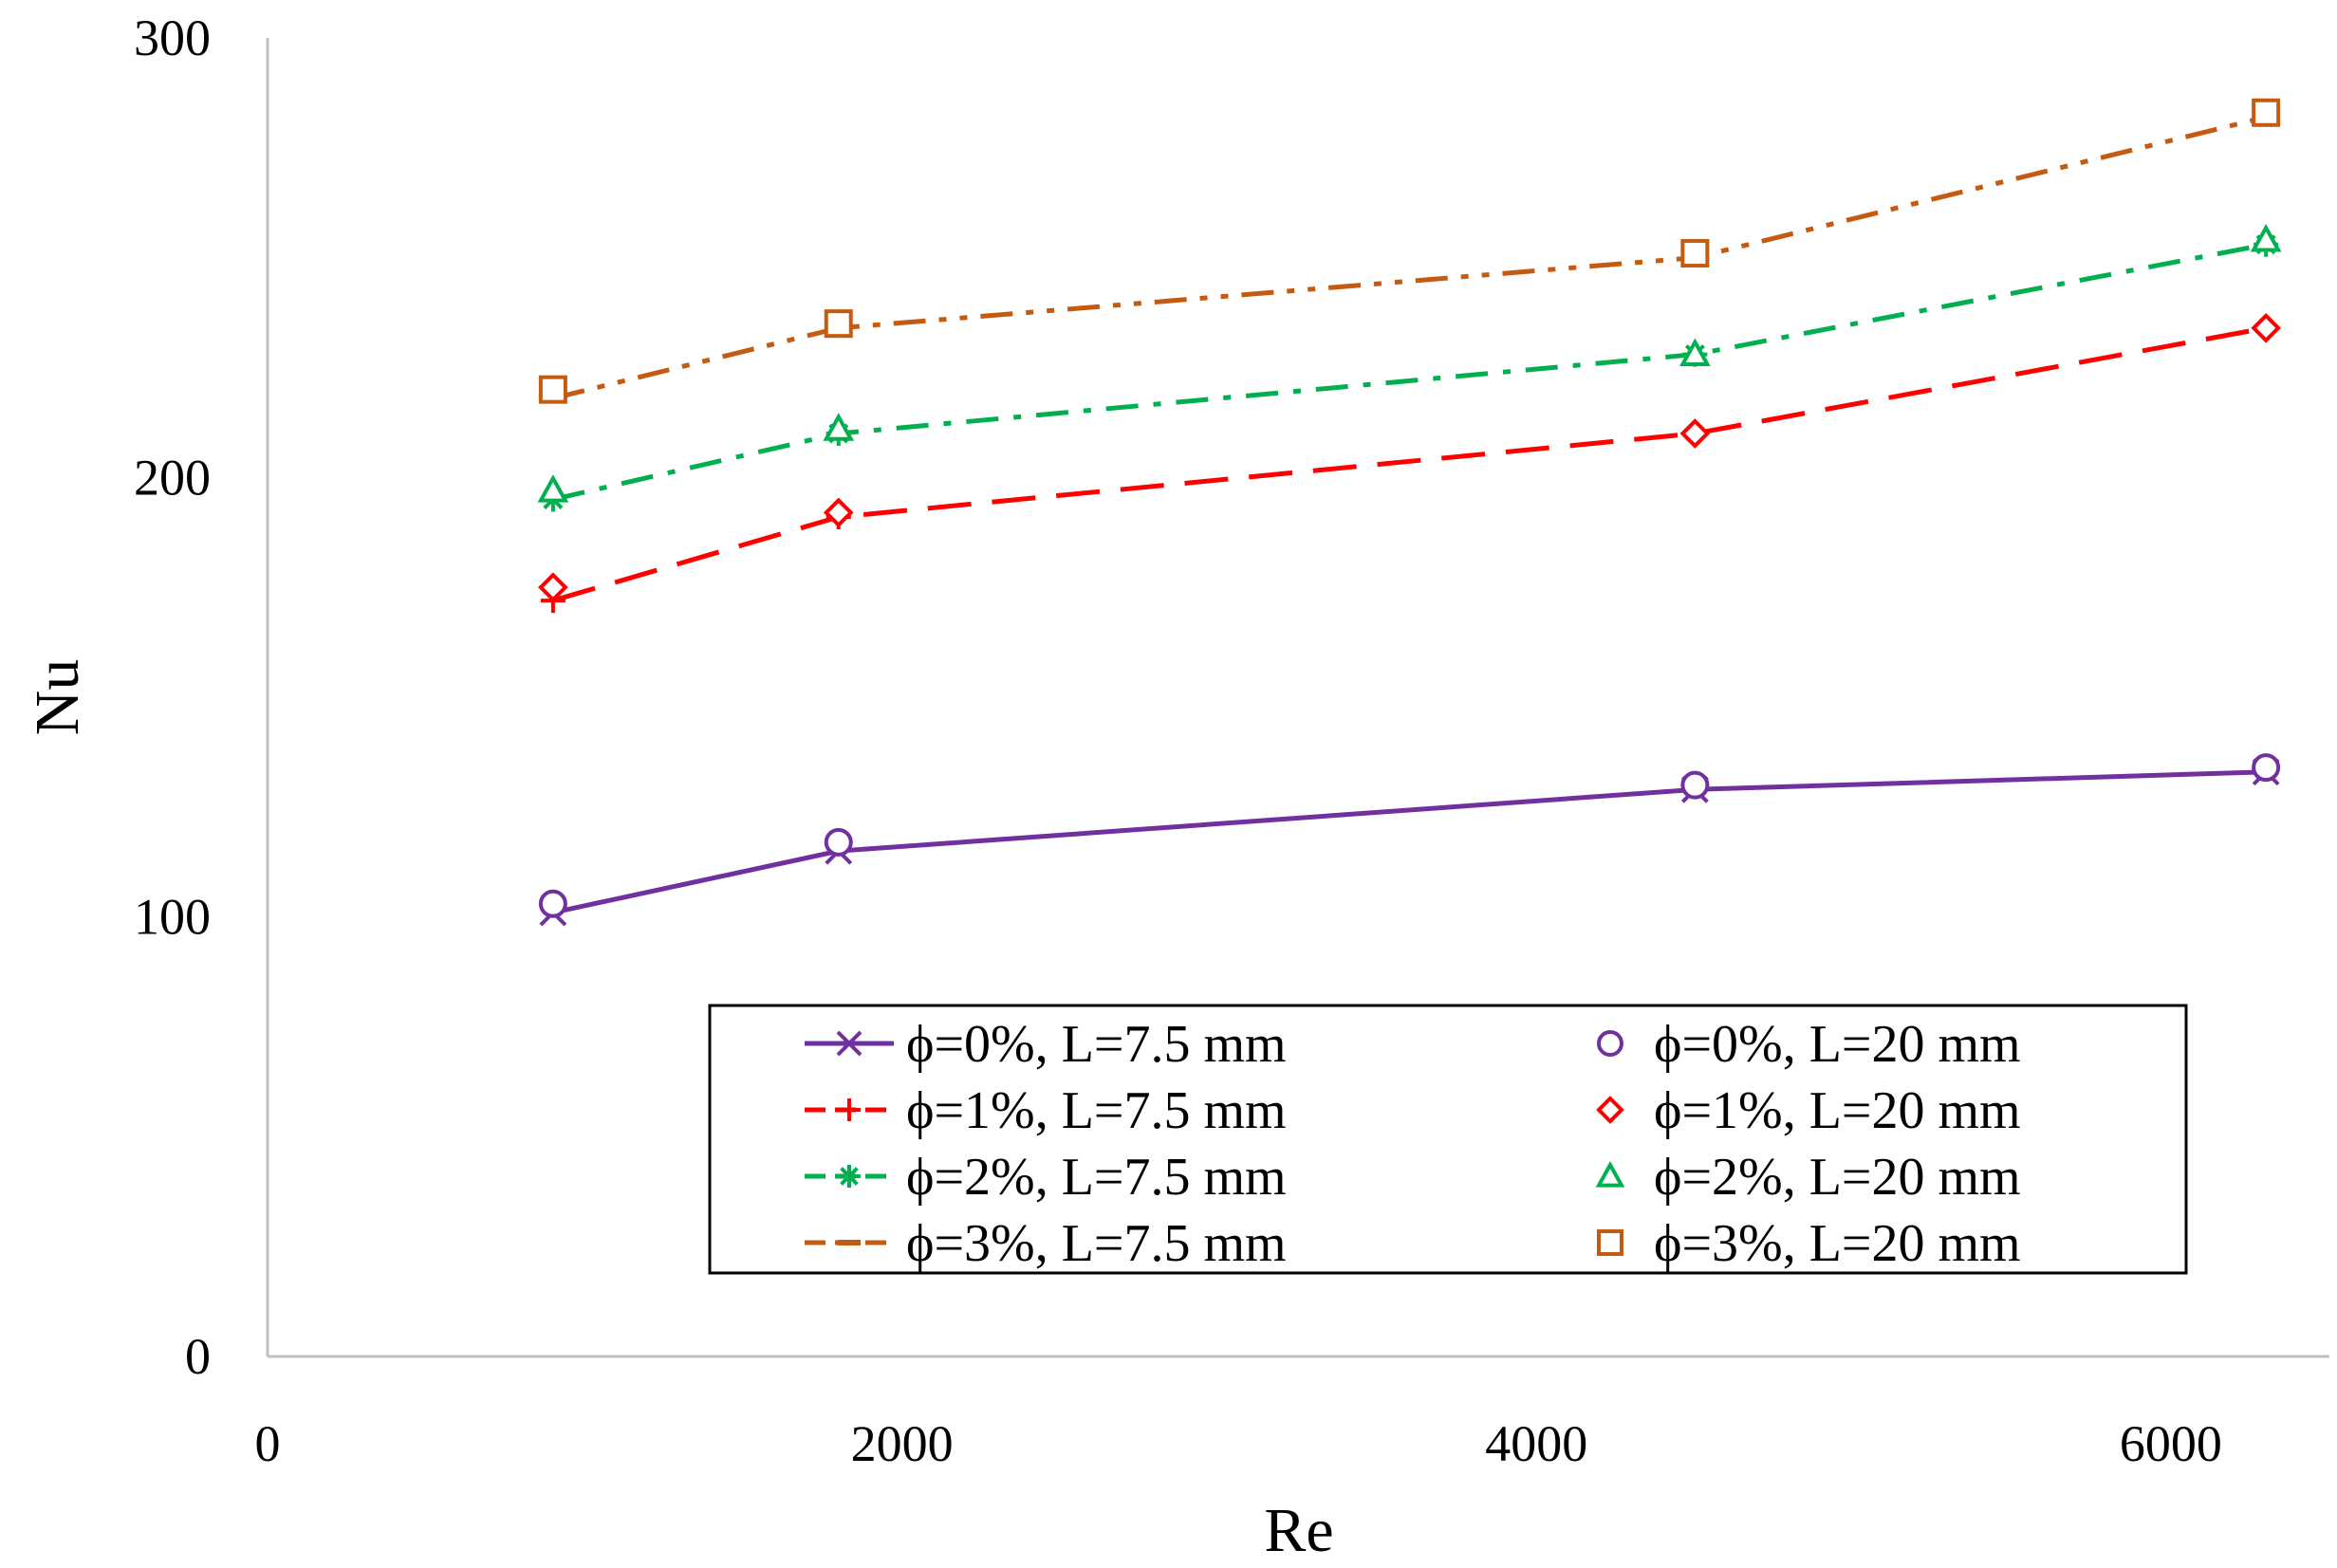 Image resolution: width=2337 pixels, height=1568 pixels. Describe the element at coordinates (1096, 1111) in the screenshot. I see `legend-label: ϕ=1%, L=7.5 mm` at that location.